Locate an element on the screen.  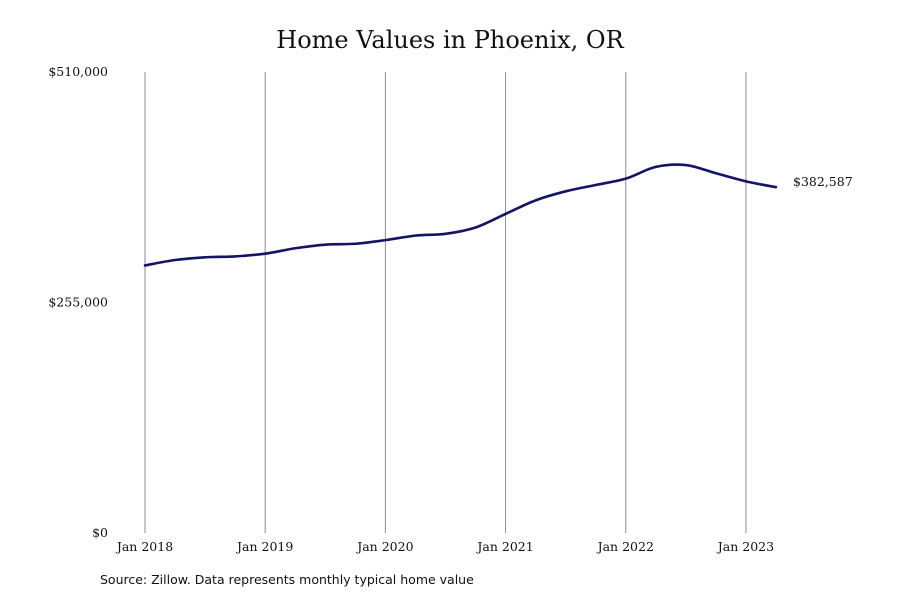
end-value-label: $382,587 is located at coordinates (823, 181).